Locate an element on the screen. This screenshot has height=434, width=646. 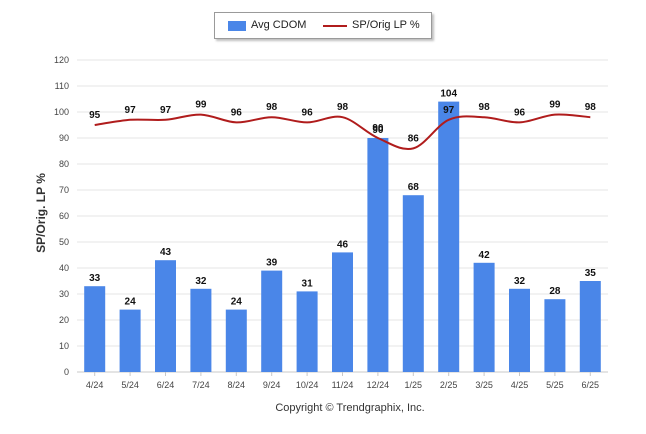
bar-value-label: 39 is located at coordinates (272, 263).